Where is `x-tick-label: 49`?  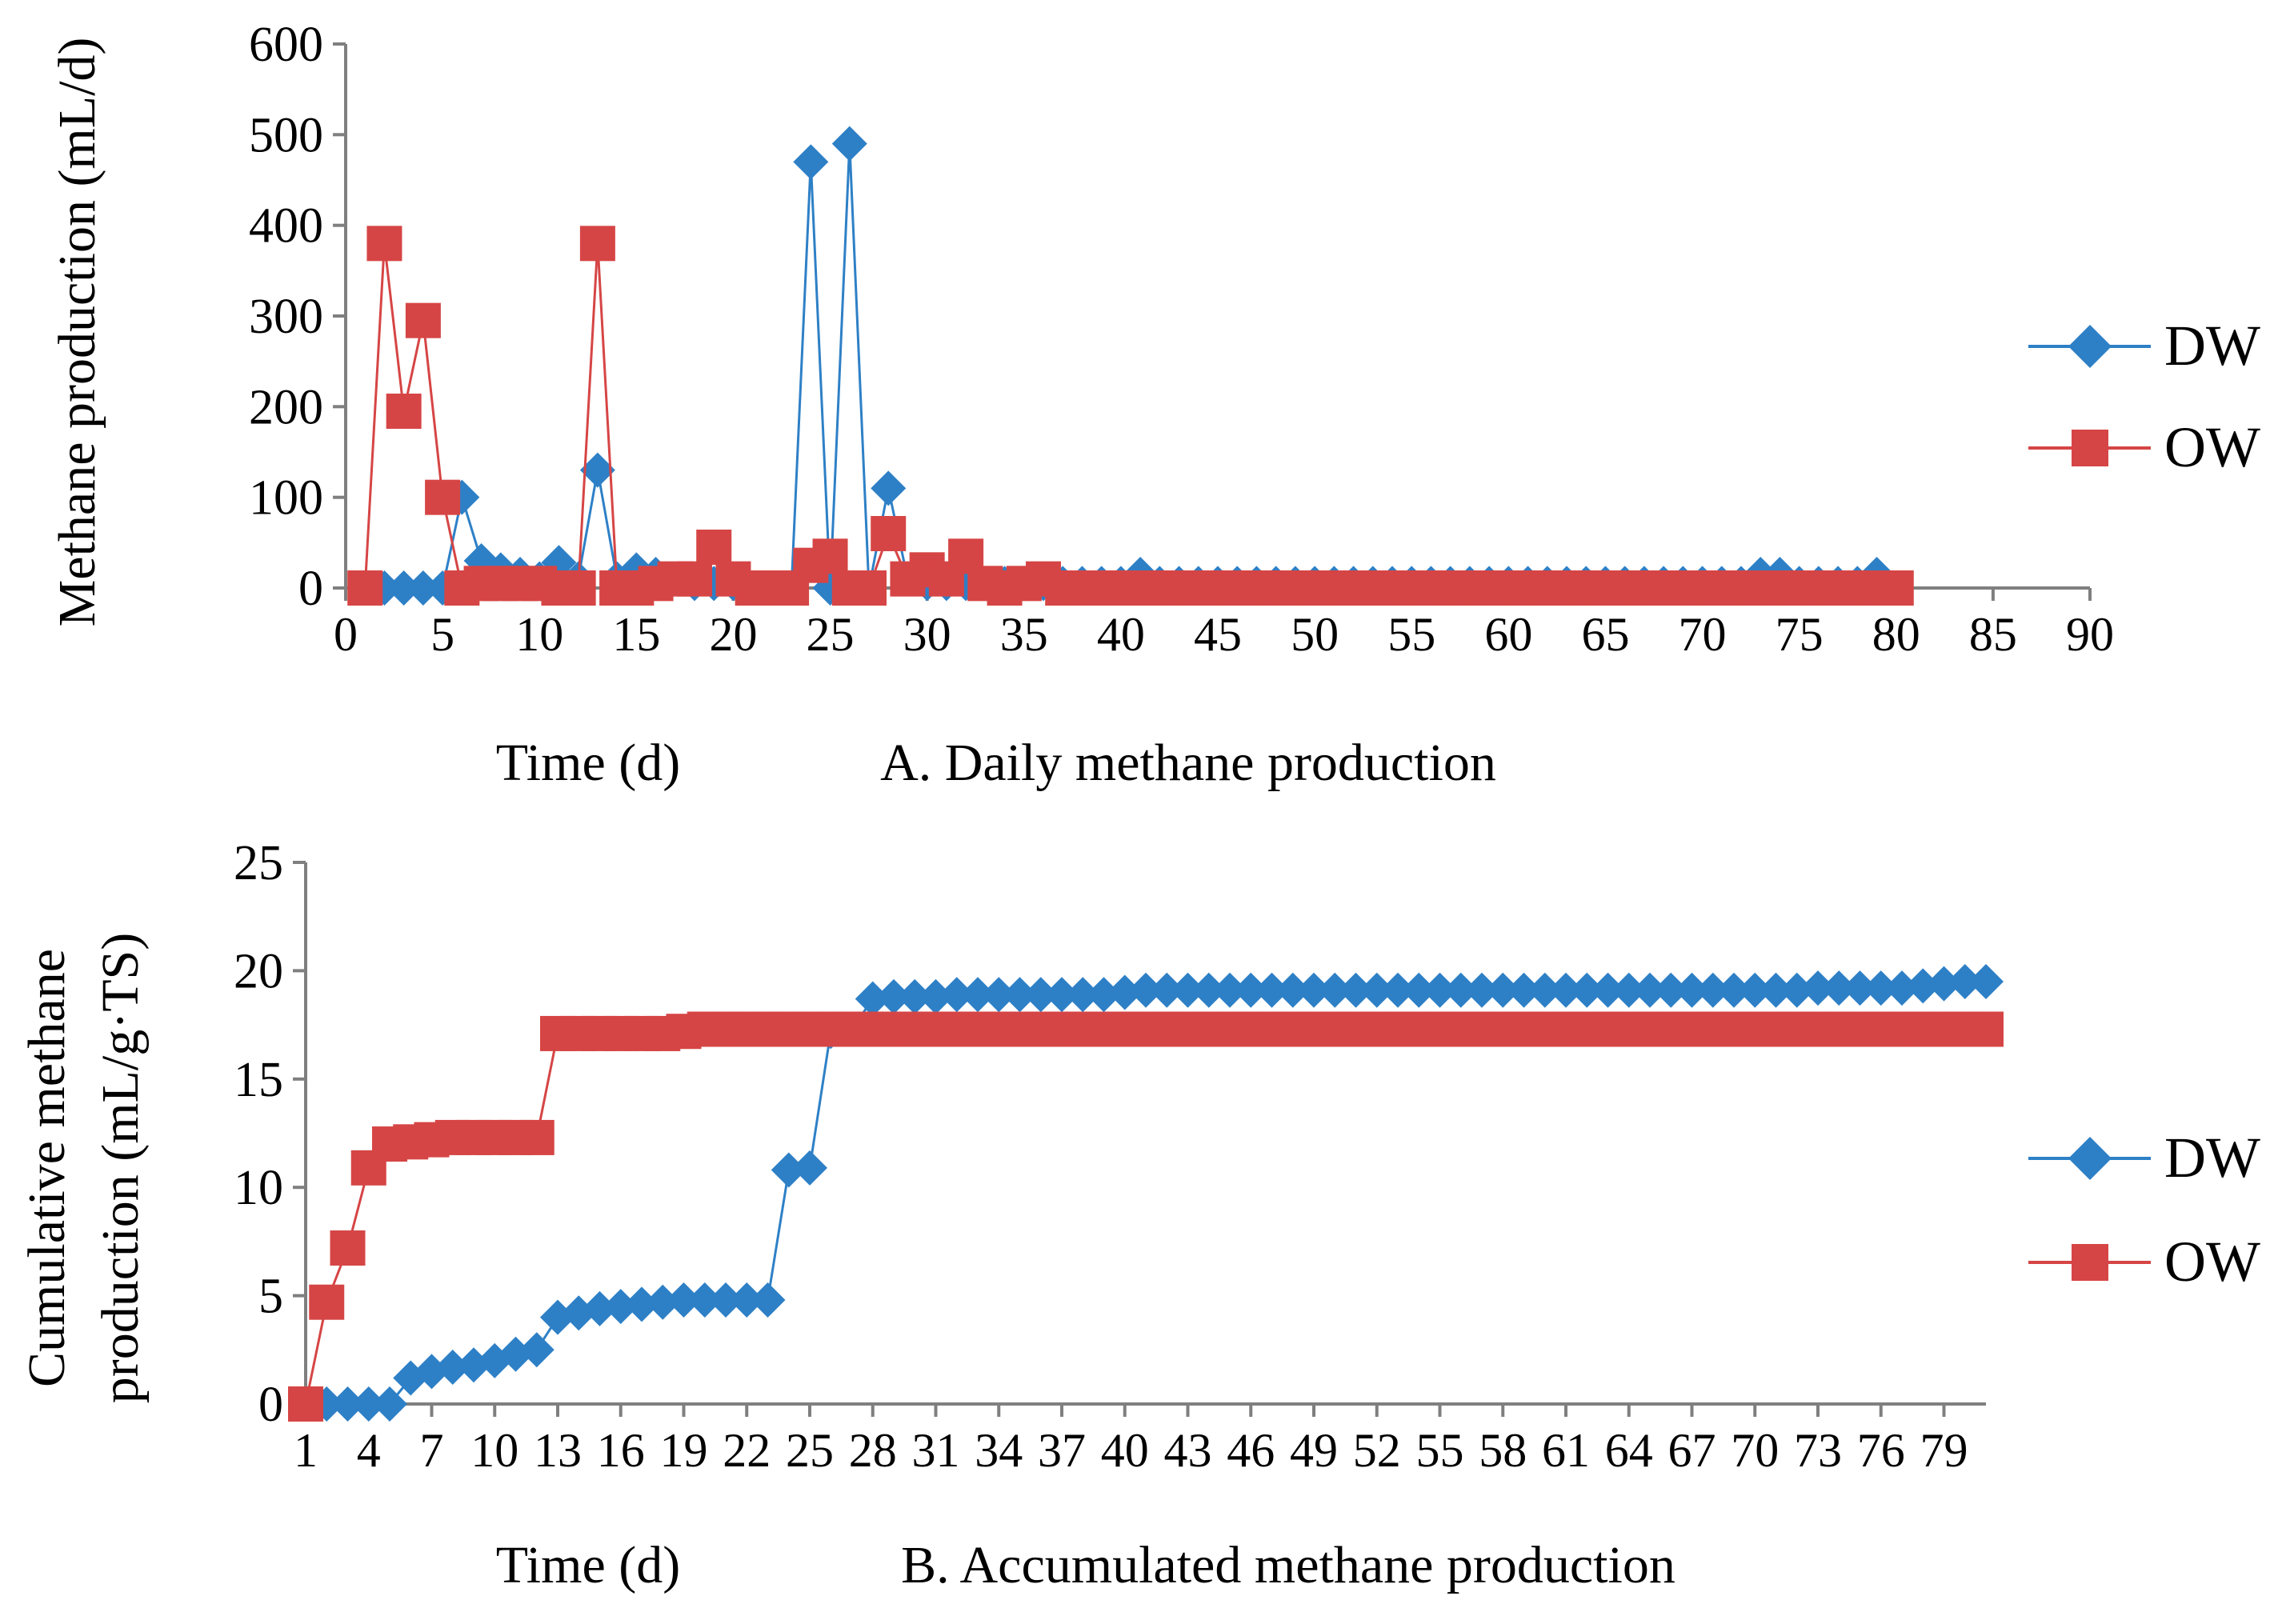
x-tick-label: 49 is located at coordinates (1314, 1450).